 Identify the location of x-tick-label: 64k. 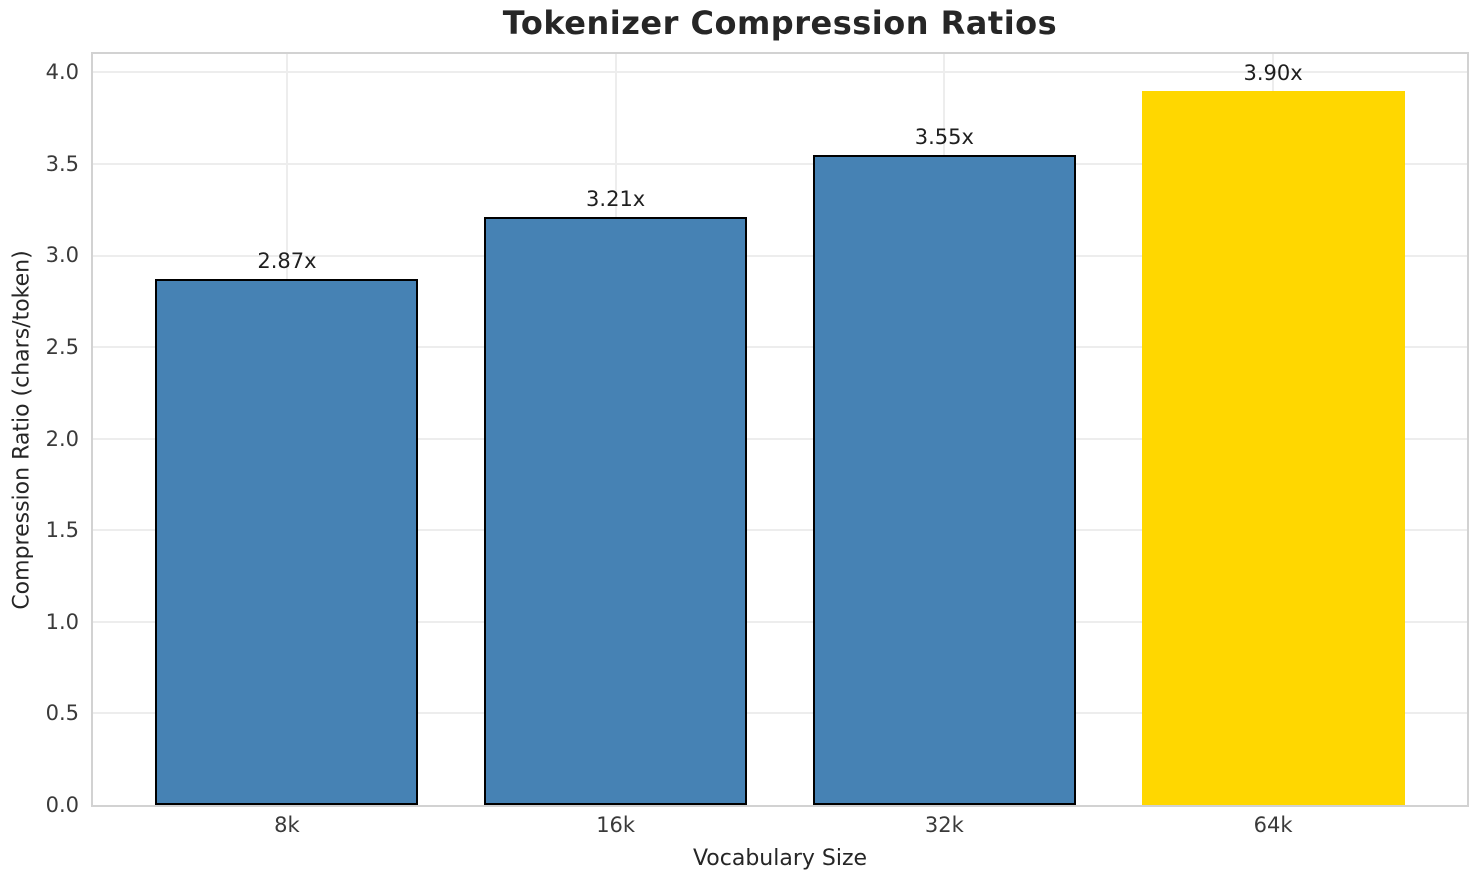
(1273, 825).